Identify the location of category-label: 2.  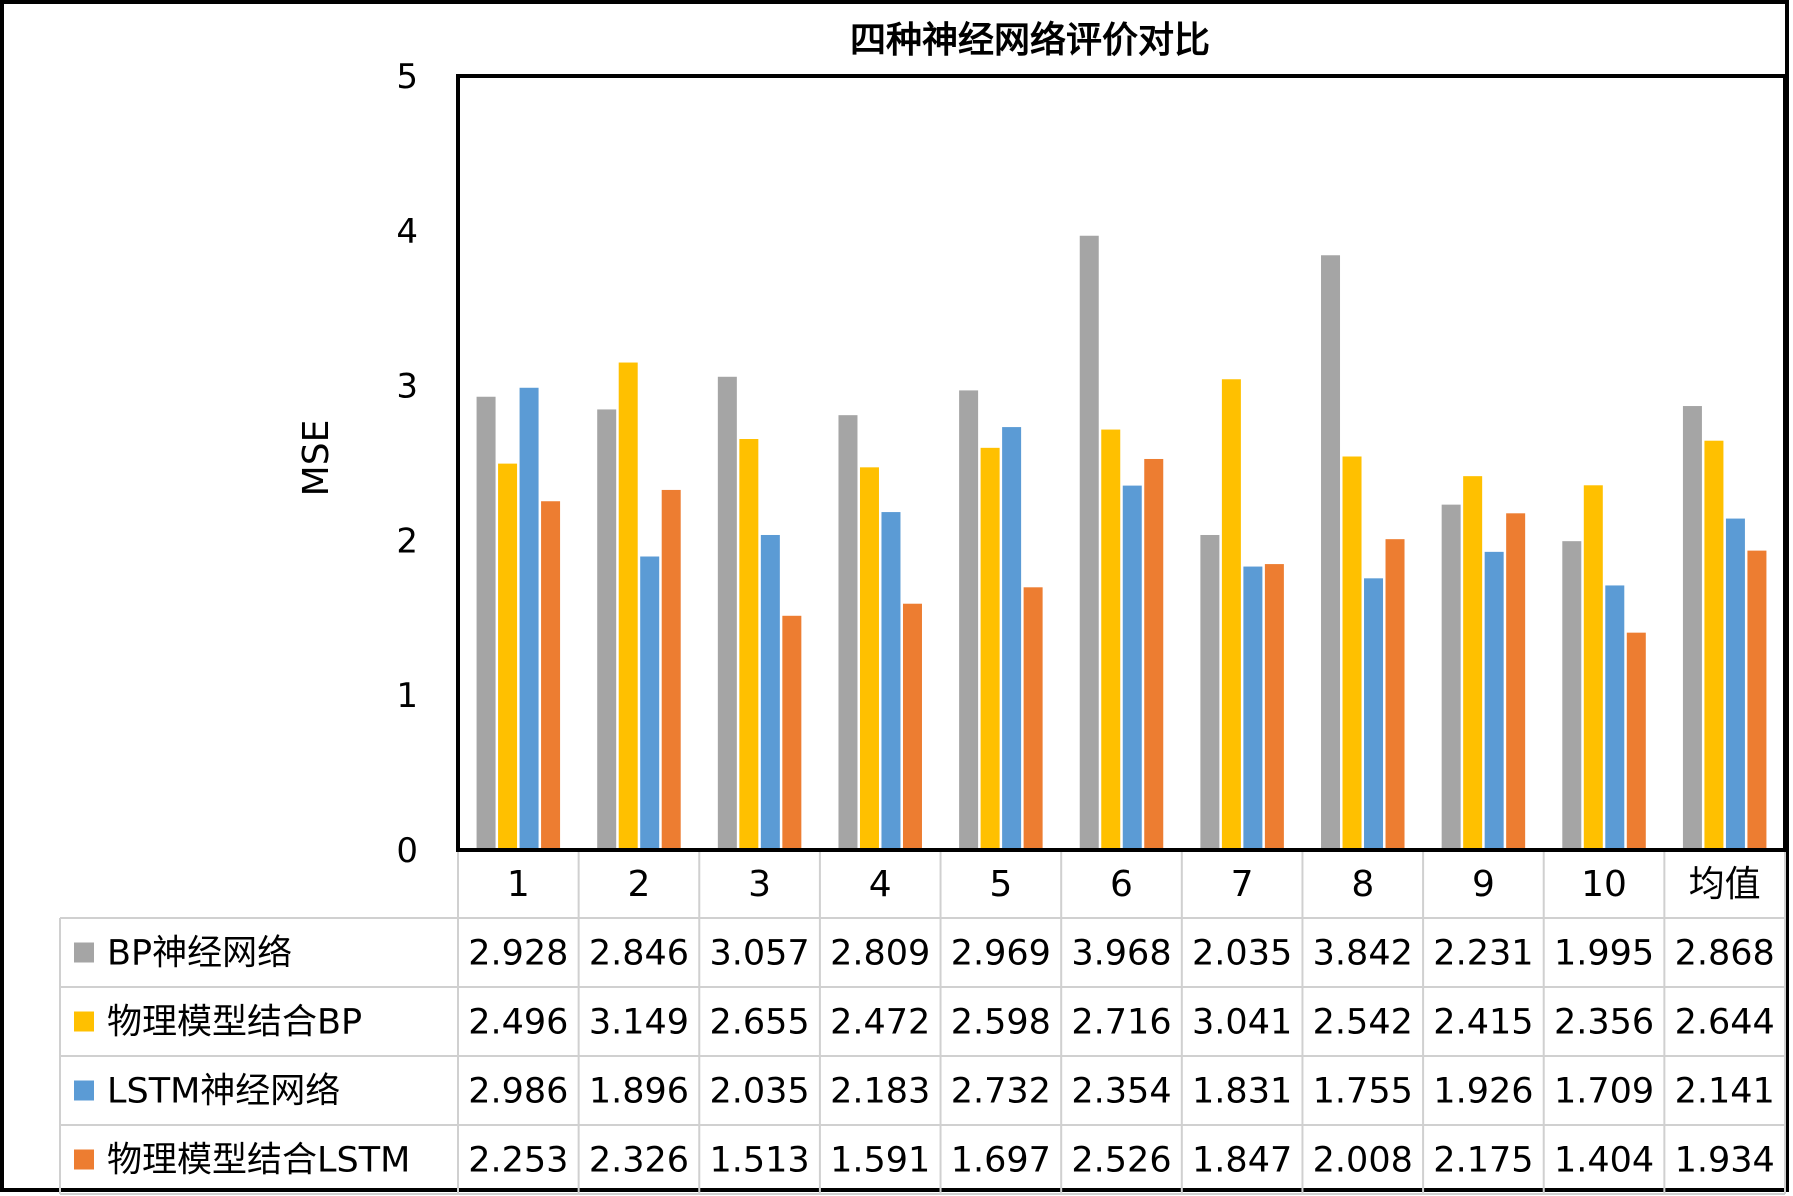
(639, 884).